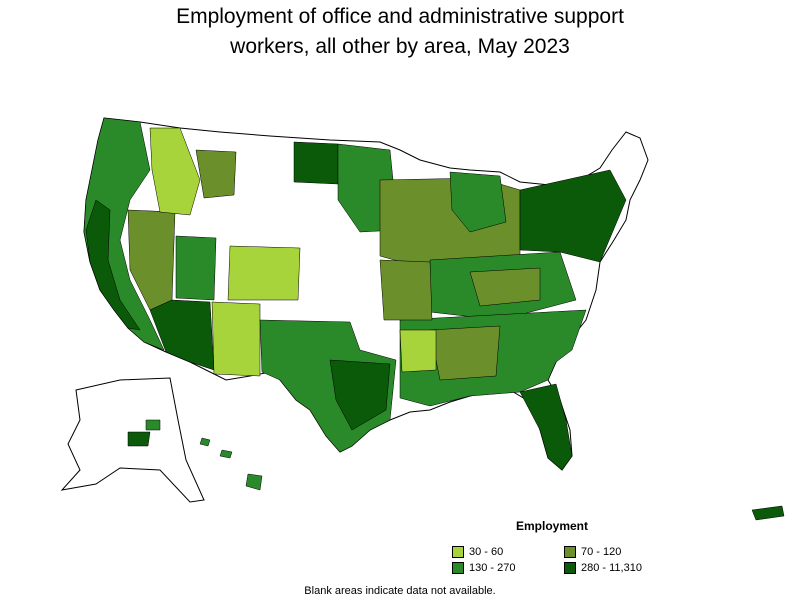  What do you see at coordinates (492, 568) in the screenshot?
I see `legend-label-130-270: 130 - 270` at bounding box center [492, 568].